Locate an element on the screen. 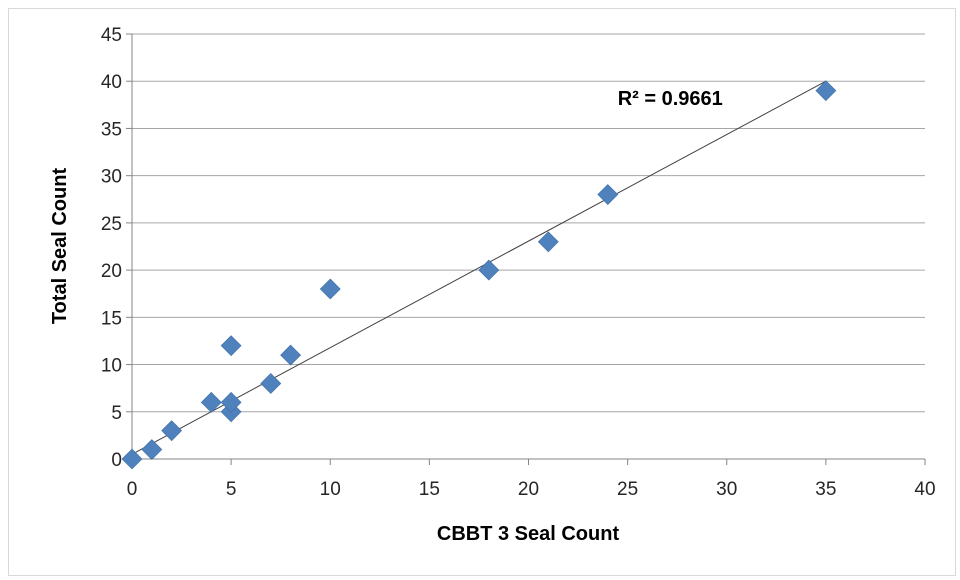 The height and width of the screenshot is (580, 960). x-tick-label: 20 is located at coordinates (528, 489).